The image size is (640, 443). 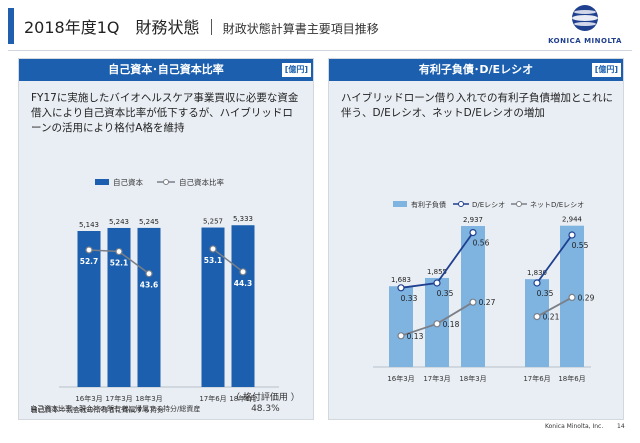 I want to click on legend-bar-swatch, so click(x=102, y=182).